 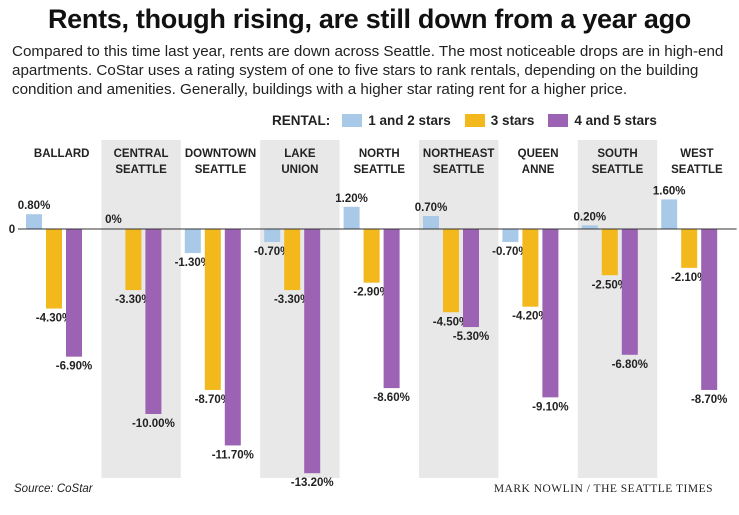 I want to click on legend-item-3-stars: 3 stars, so click(x=499, y=120).